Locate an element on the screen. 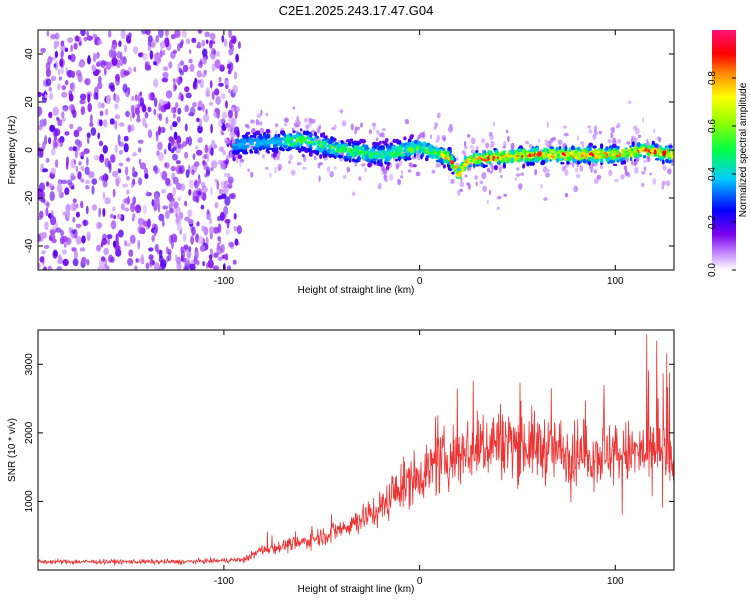 This screenshot has width=750, height=600. y-tick-label: 3000 is located at coordinates (29, 364).